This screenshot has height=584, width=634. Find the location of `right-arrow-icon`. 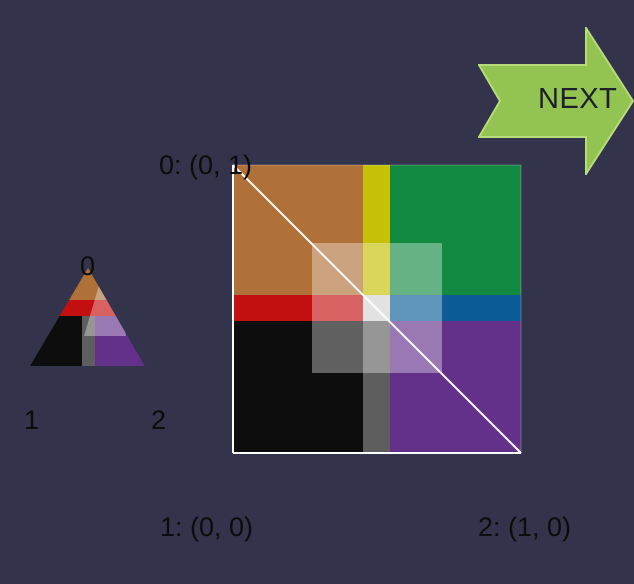

right-arrow-icon is located at coordinates (556, 101).